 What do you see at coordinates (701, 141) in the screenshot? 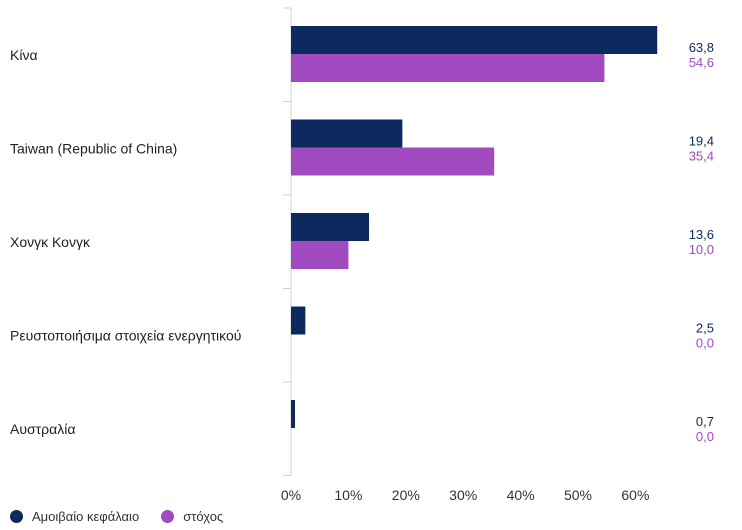
I see `value-label-fund: 19,4` at bounding box center [701, 141].